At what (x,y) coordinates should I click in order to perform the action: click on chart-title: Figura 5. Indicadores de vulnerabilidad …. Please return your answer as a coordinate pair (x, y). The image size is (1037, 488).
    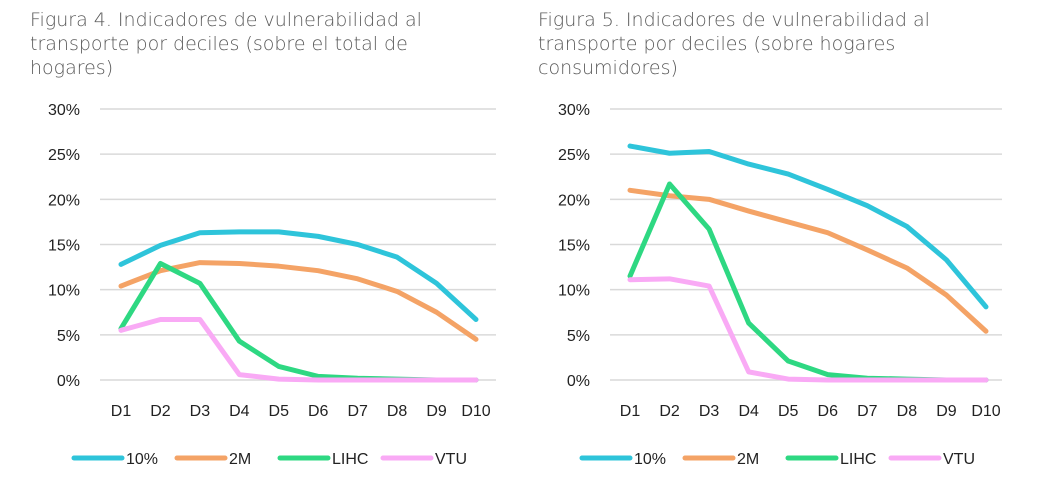
    Looking at the image, I should click on (734, 44).